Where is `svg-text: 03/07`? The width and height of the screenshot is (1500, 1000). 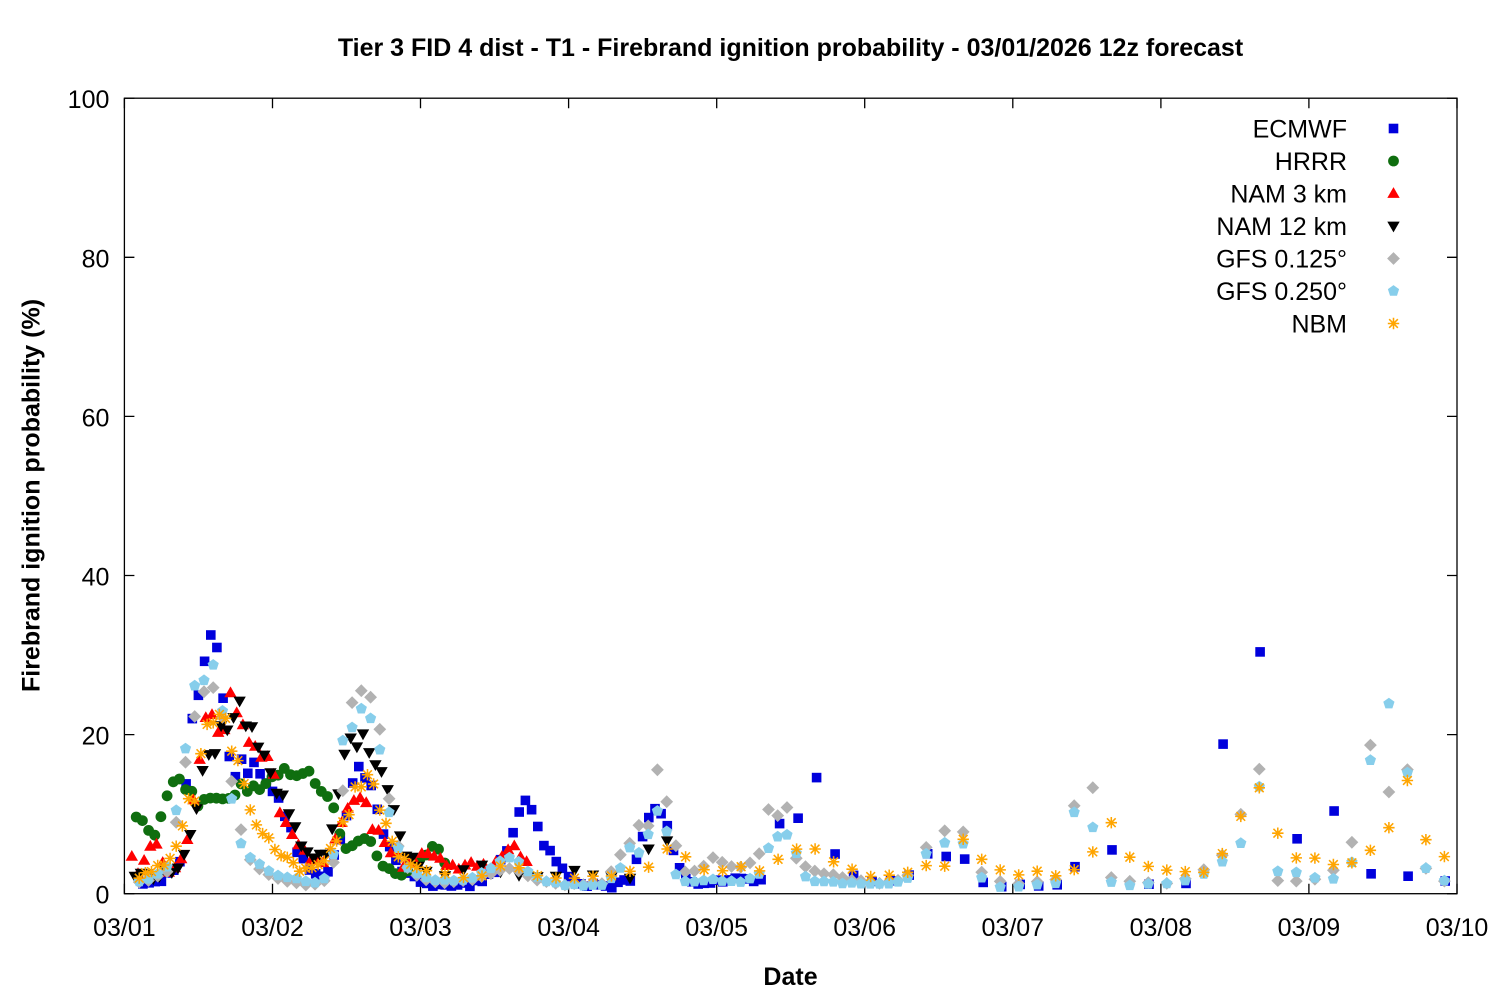
svg-text: 03/07 is located at coordinates (1013, 928).